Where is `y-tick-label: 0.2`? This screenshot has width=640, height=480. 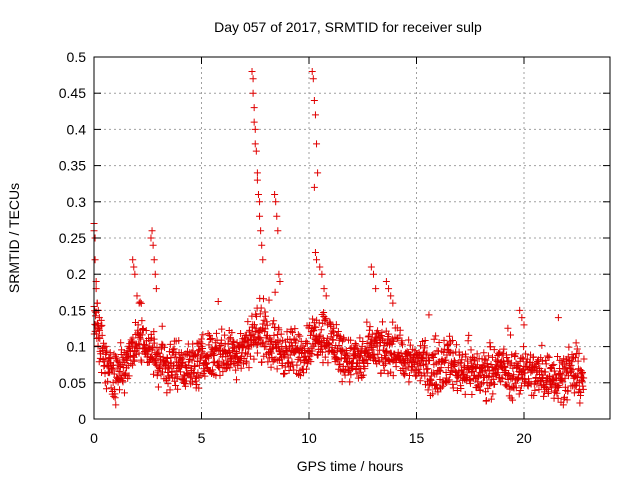
y-tick-label: 0.2 is located at coordinates (77, 274).